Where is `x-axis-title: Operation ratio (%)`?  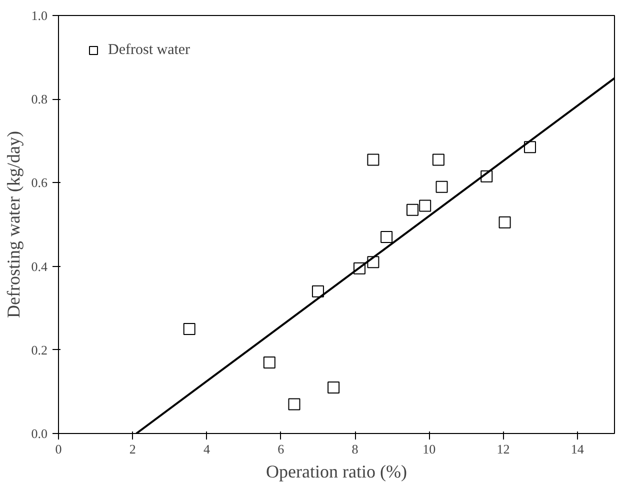
x-axis-title: Operation ratio (%) is located at coordinates (336, 472).